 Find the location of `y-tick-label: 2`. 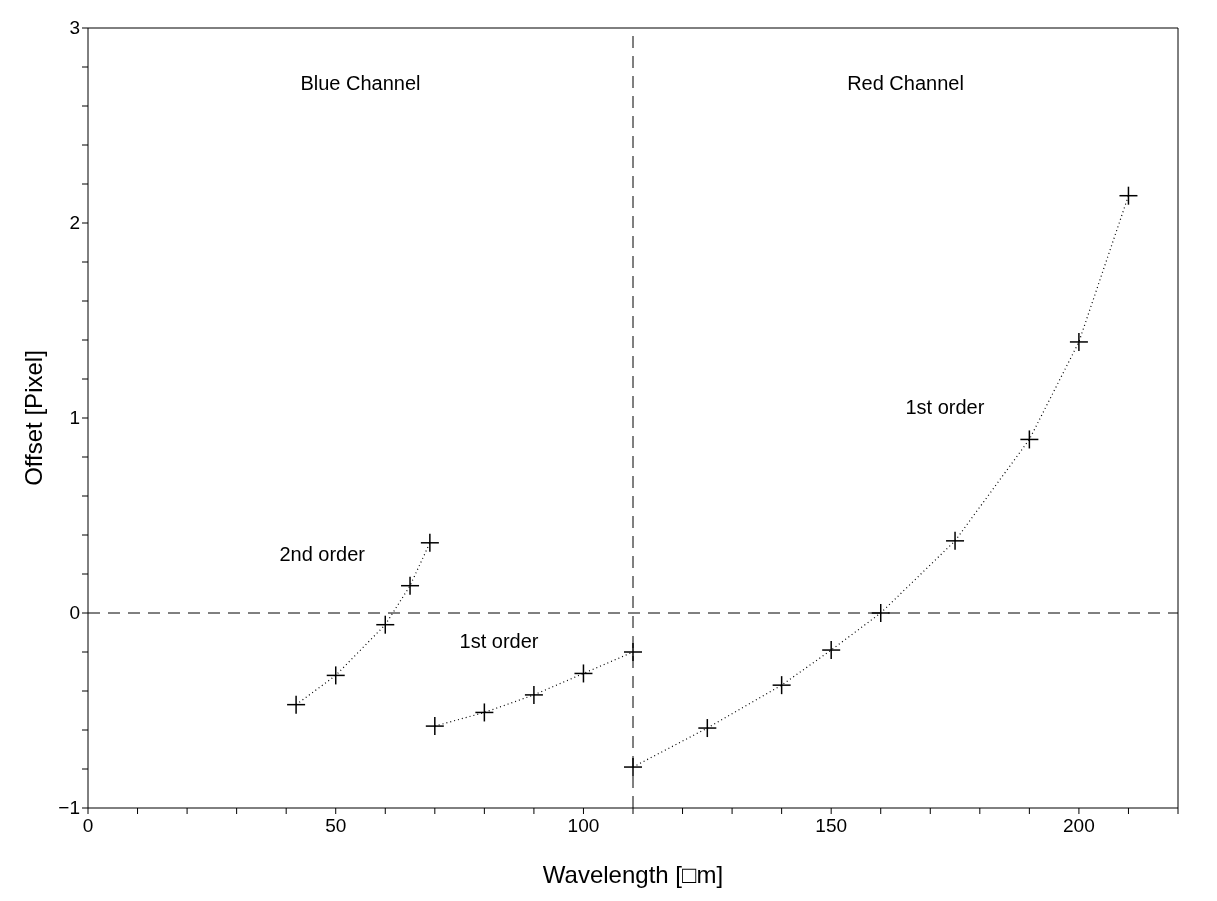

y-tick-label: 2 is located at coordinates (74, 222).